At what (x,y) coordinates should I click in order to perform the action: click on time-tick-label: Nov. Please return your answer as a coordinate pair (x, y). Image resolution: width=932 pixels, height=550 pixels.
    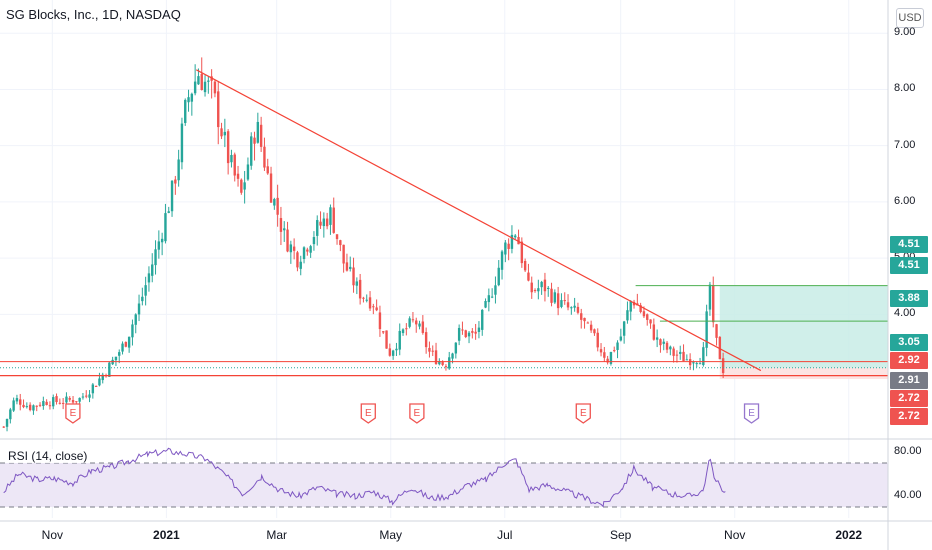
    Looking at the image, I should click on (735, 535).